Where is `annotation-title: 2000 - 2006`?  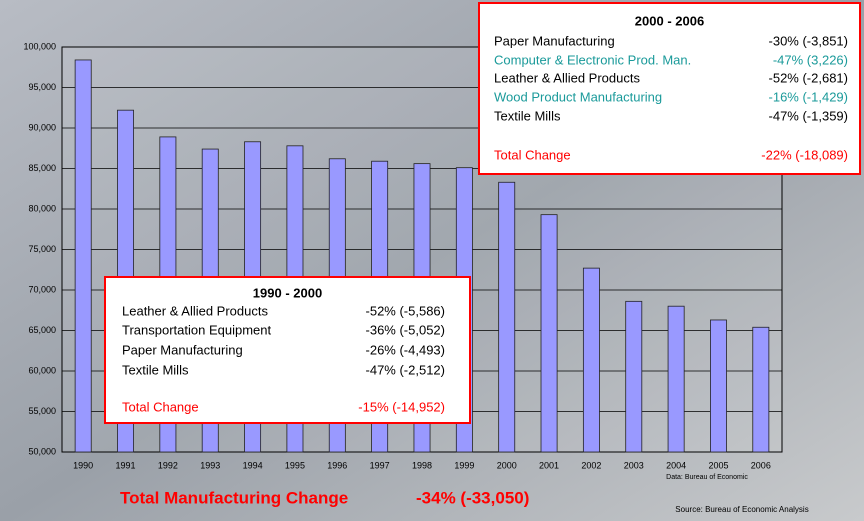 annotation-title: 2000 - 2006 is located at coordinates (669, 20).